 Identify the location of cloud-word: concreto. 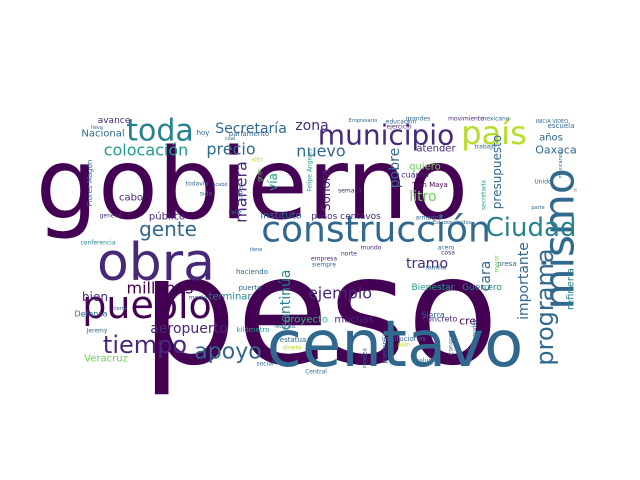
(440, 319).